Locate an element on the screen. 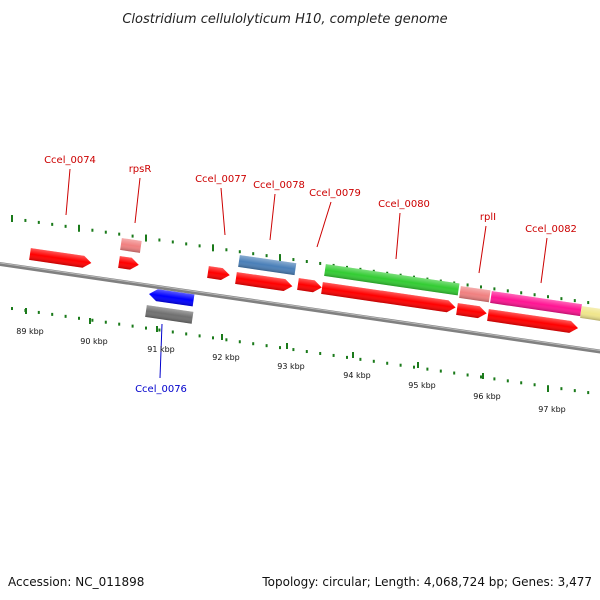  kbp-tick-label: 97 kbp is located at coordinates (552, 409).